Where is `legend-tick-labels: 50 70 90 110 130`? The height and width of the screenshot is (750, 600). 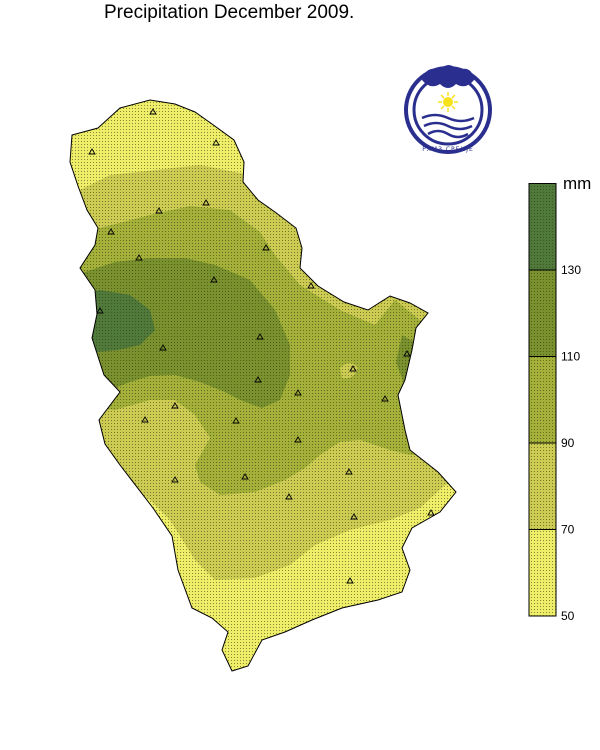
legend-tick-labels: 50 70 90 110 130 is located at coordinates (571, 443).